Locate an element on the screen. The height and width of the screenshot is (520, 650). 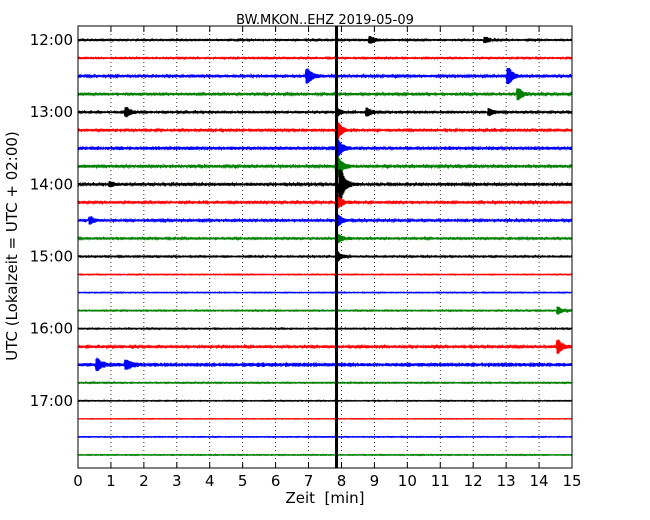
x-tick-label: 15 is located at coordinates (571, 481).